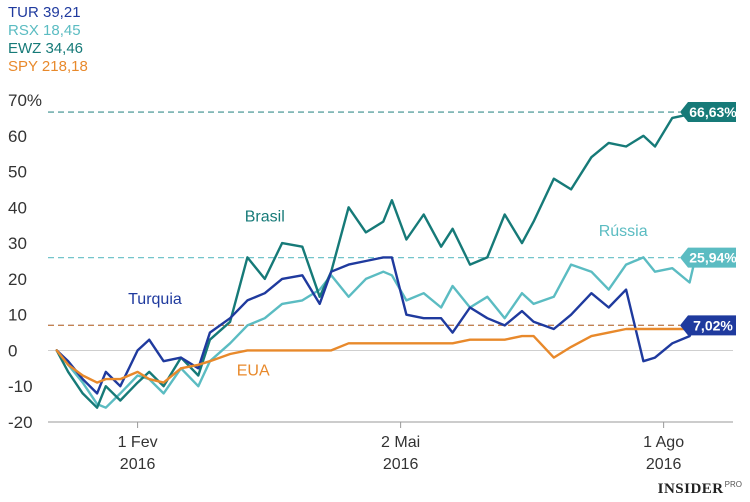  Describe the element at coordinates (713, 325) in the screenshot. I see `end-value-label-tur: 7,02%` at that location.